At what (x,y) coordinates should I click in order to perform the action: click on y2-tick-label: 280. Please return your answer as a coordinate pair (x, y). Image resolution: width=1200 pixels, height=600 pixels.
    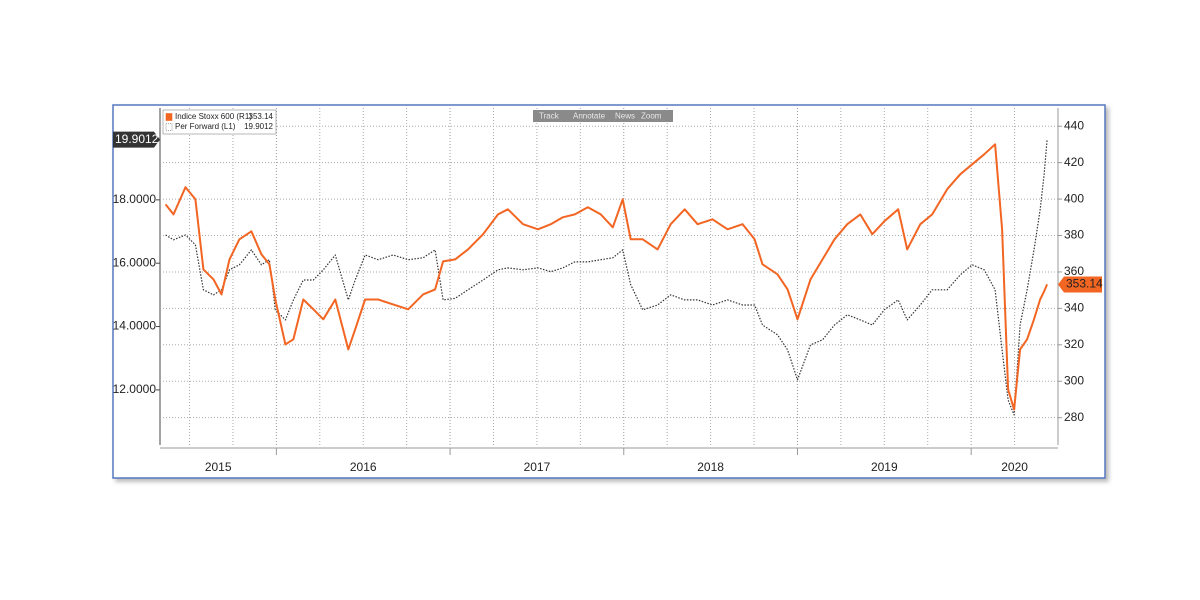
    Looking at the image, I should click on (1074, 417).